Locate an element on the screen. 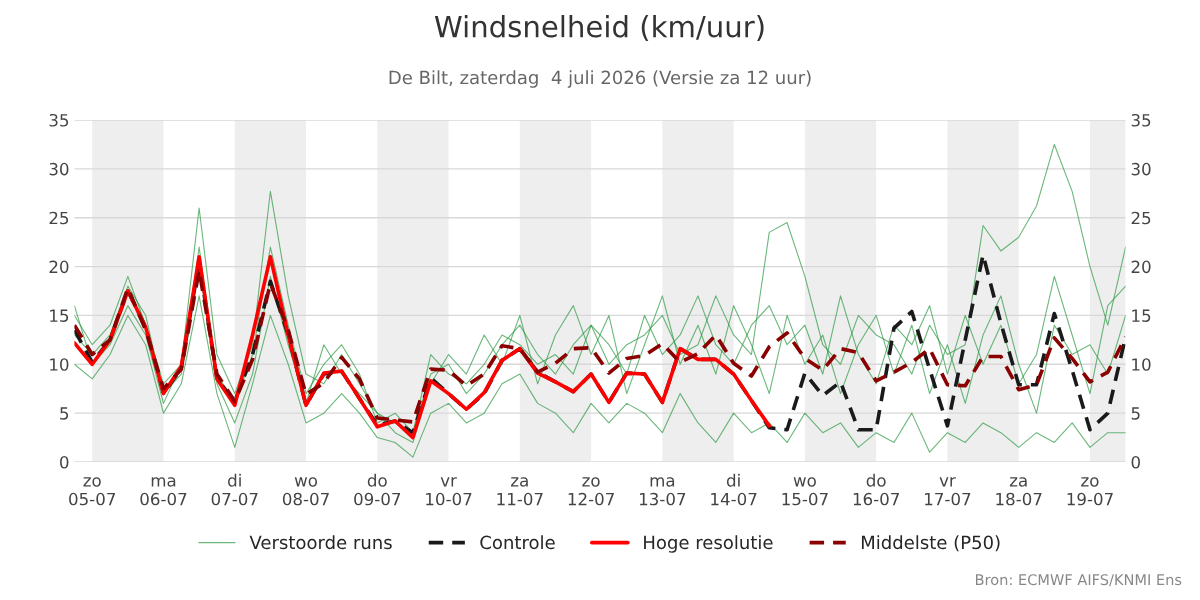 The height and width of the screenshot is (600, 1200). x-tick-label: zo 05-07 is located at coordinates (92, 491).